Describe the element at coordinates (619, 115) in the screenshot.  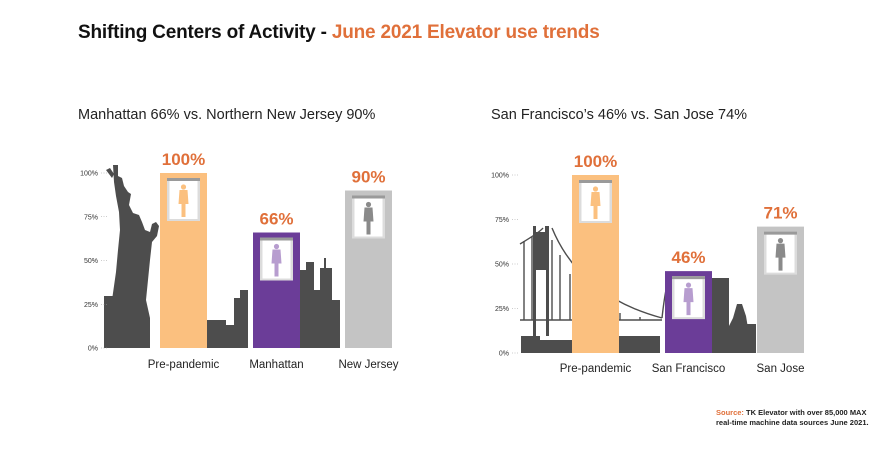
I see `chart-2-subtitle: San Francisco’s 46% vs. San Jose 74%` at that location.